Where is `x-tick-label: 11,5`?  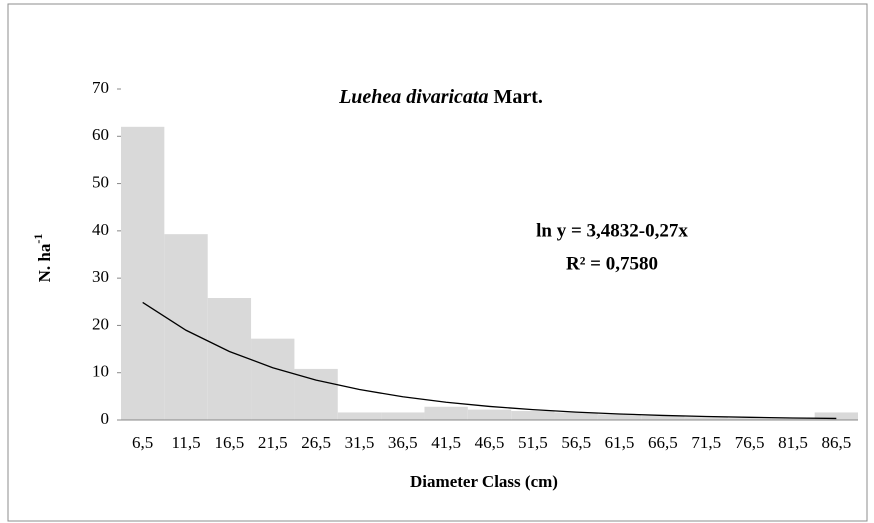 x-tick-label: 11,5 is located at coordinates (185, 442).